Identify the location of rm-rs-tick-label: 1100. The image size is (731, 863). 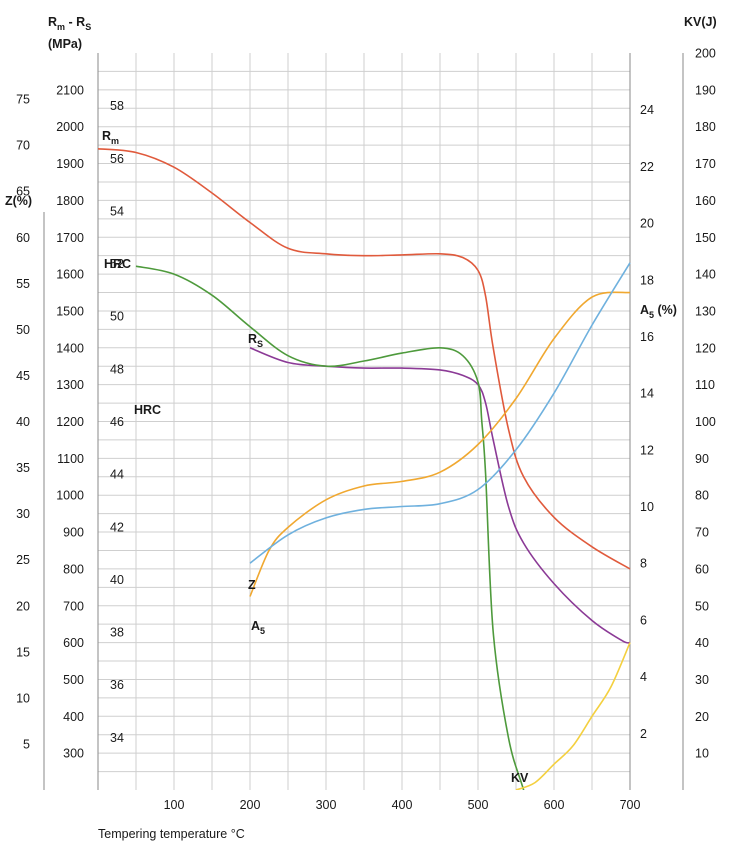
(70, 459).